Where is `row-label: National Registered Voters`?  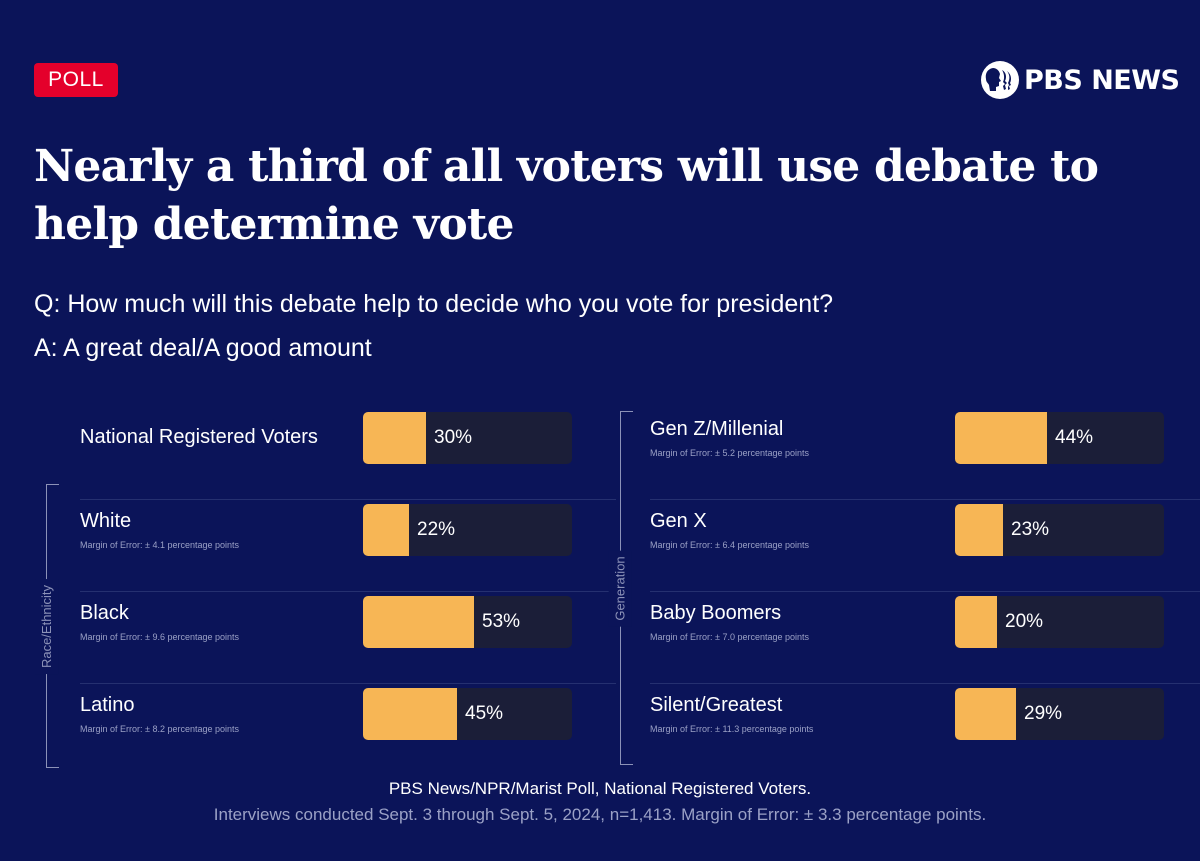 row-label: National Registered Voters is located at coordinates (199, 437).